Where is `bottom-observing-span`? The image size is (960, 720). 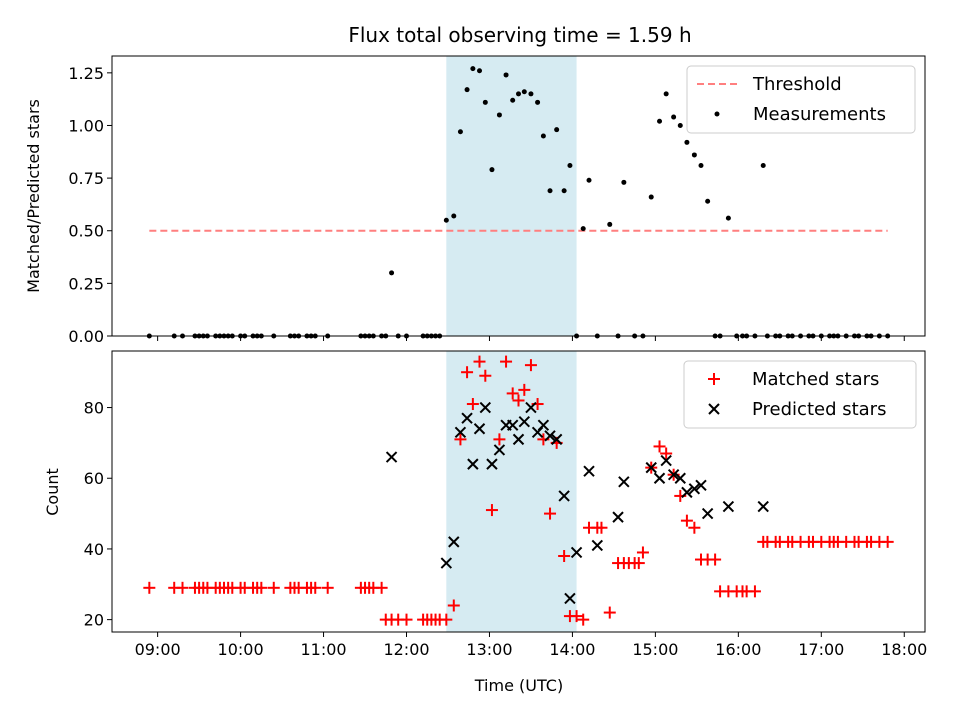 bottom-observing-span is located at coordinates (511, 491).